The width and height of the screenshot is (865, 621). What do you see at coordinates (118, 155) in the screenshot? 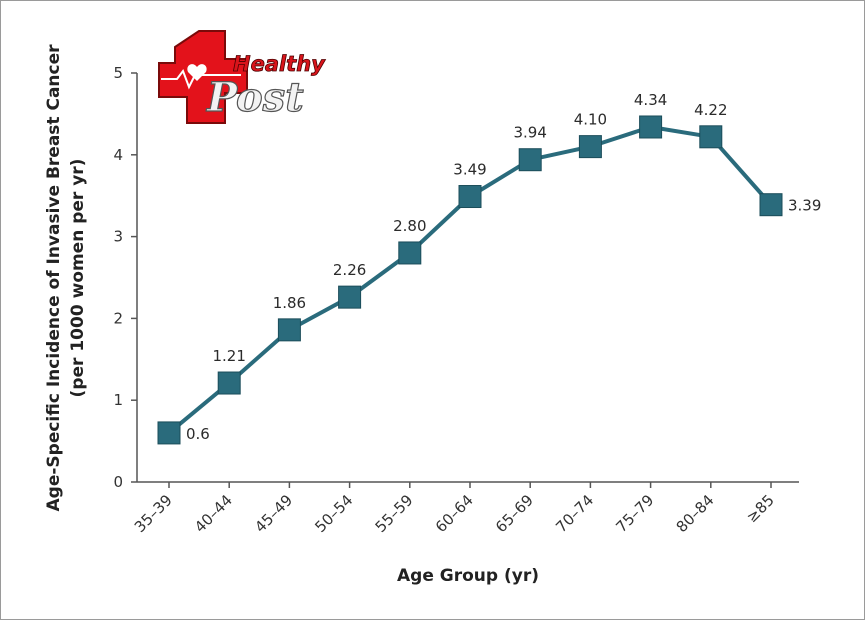
I see `y-tick-label: 4` at bounding box center [118, 155].